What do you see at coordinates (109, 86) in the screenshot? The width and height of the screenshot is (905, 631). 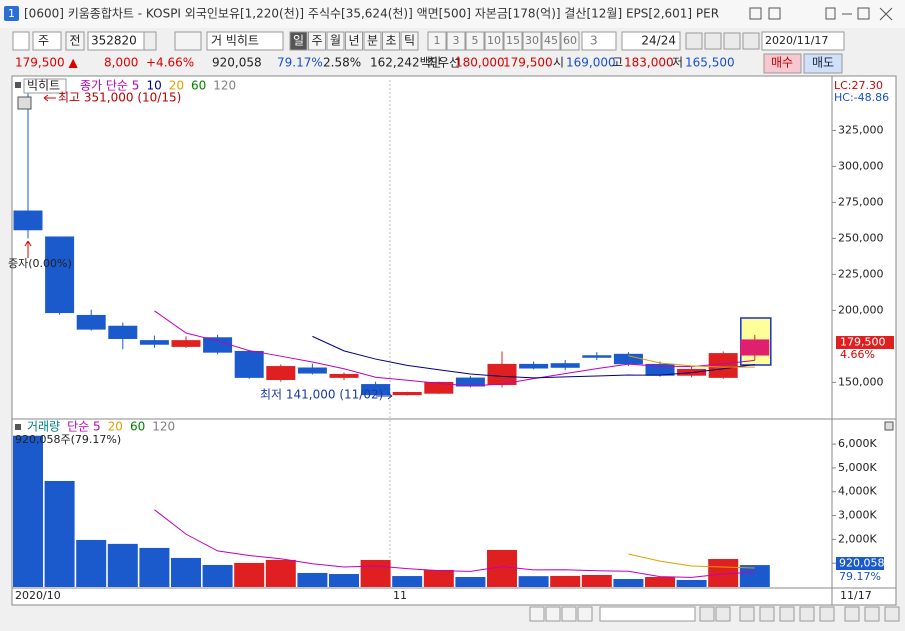 I see `legend-text: 종가 단순 5` at bounding box center [109, 86].